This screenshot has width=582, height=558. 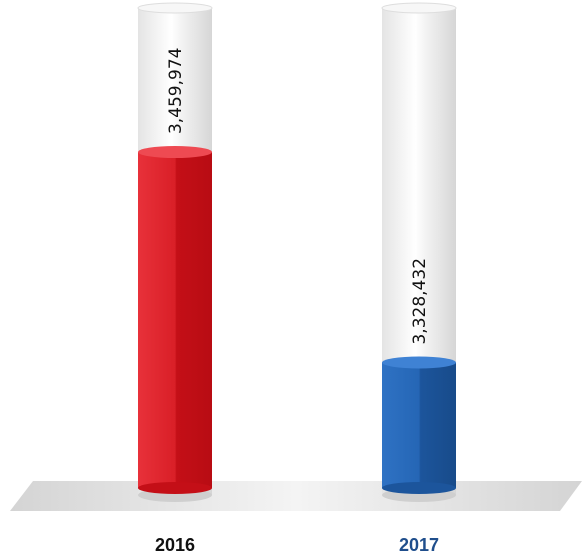 What do you see at coordinates (419, 425) in the screenshot?
I see `bar-2017` at bounding box center [419, 425].